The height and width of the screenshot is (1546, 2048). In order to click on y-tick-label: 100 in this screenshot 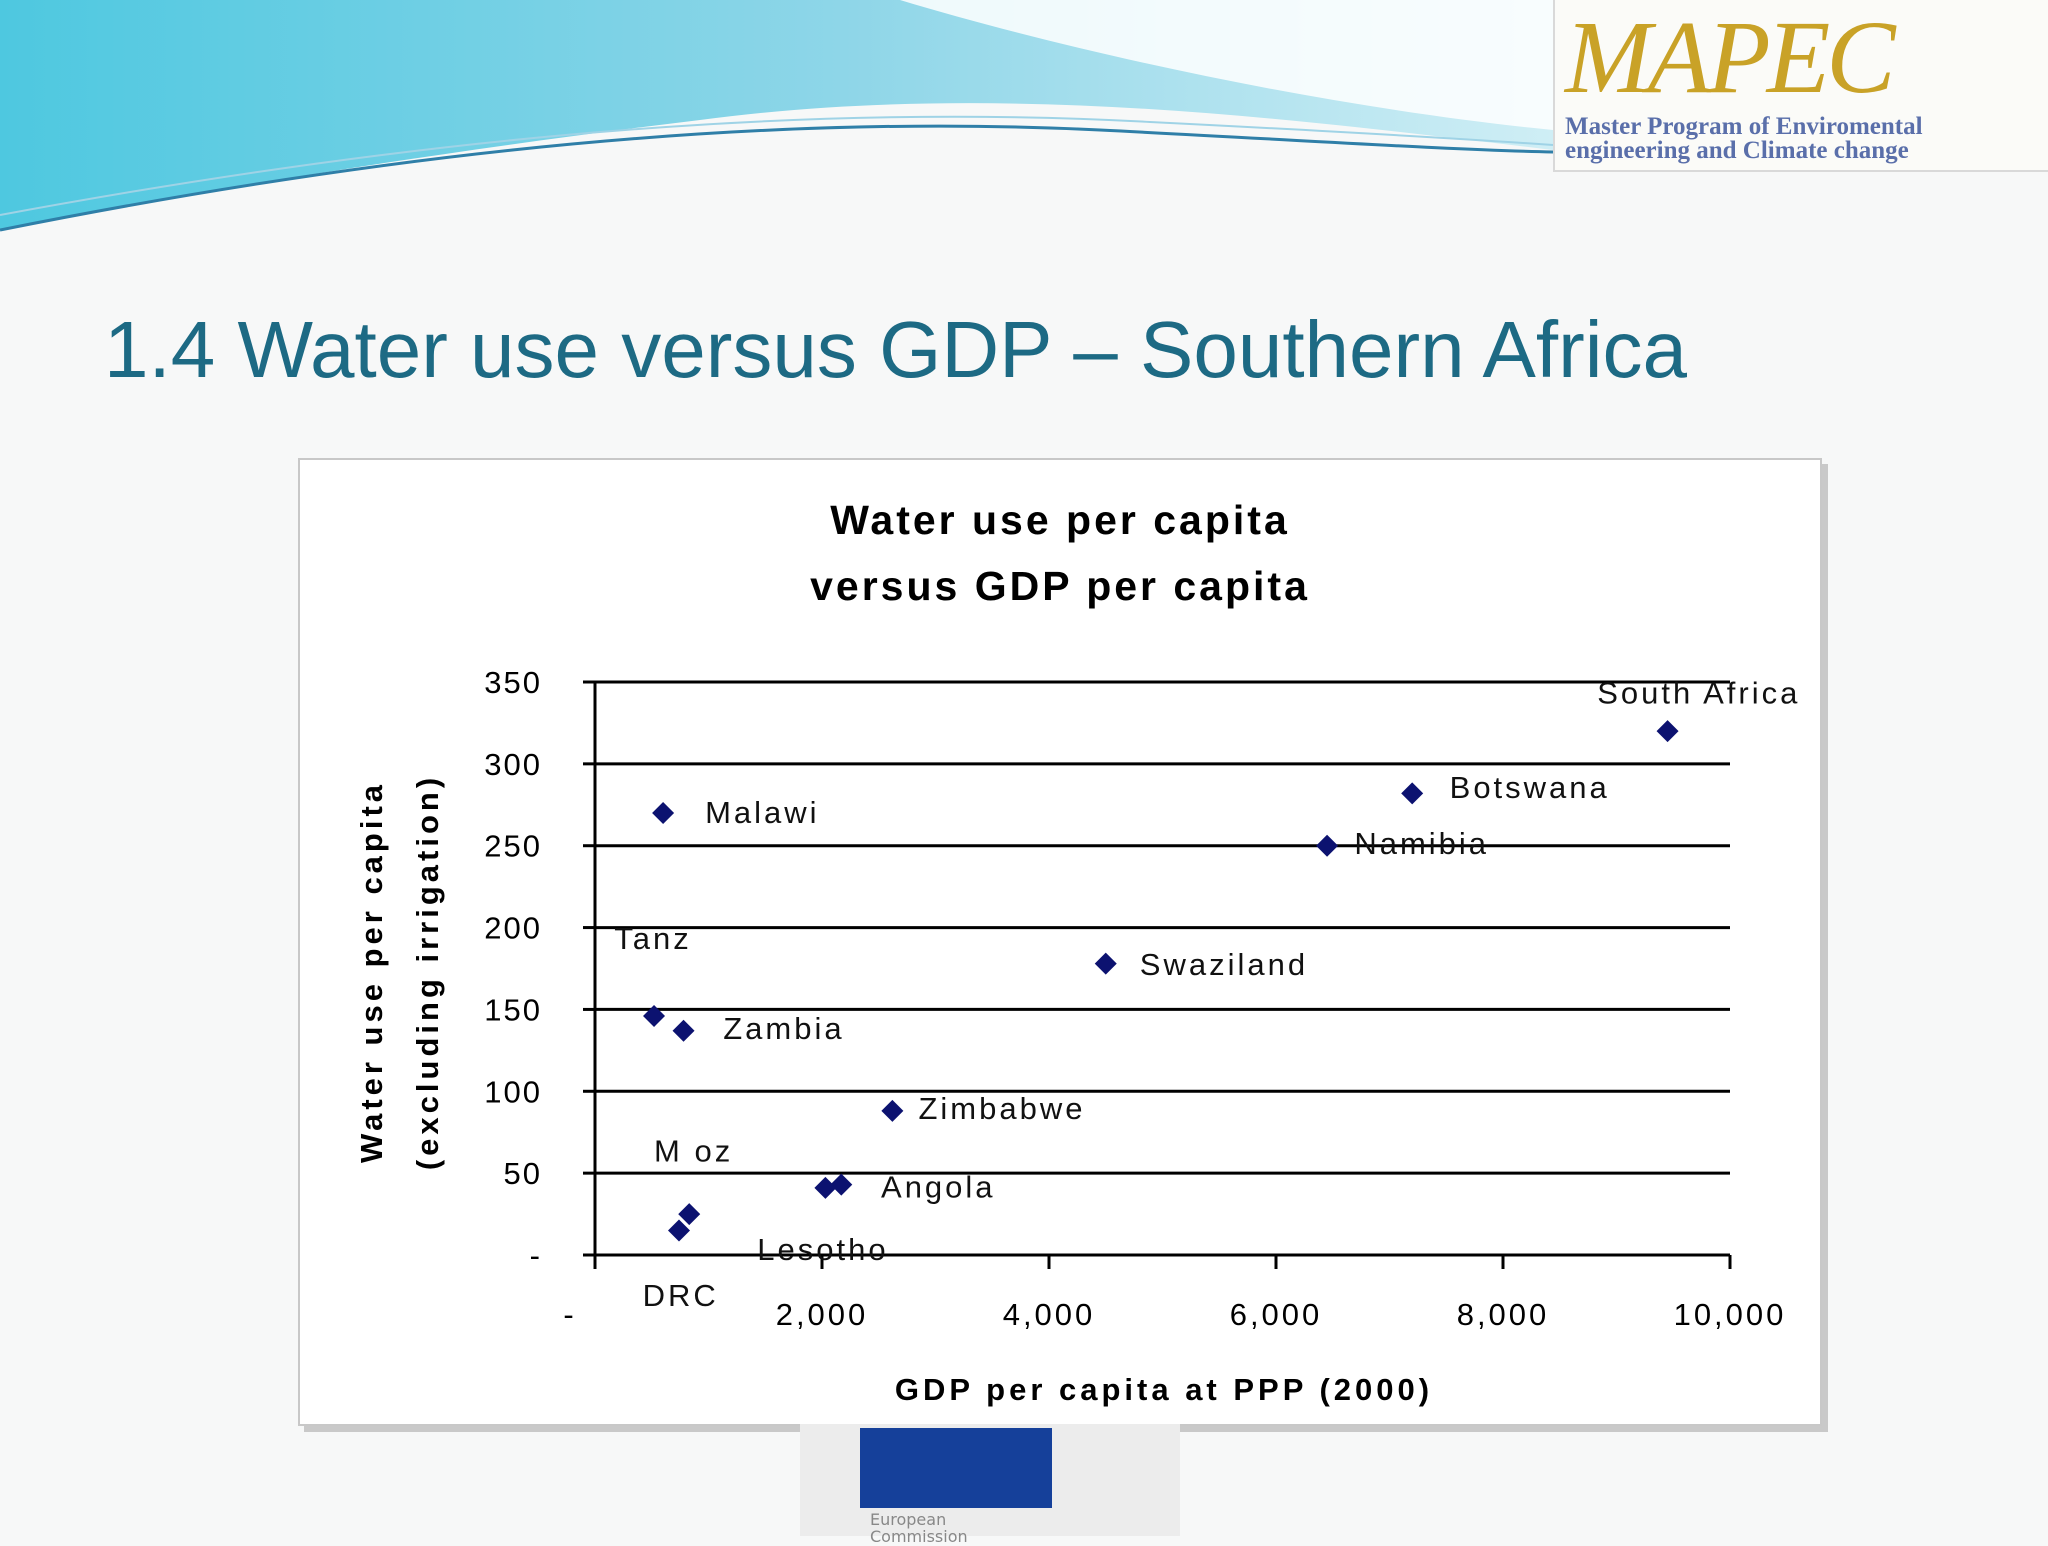, I will do `click(513, 1091)`.